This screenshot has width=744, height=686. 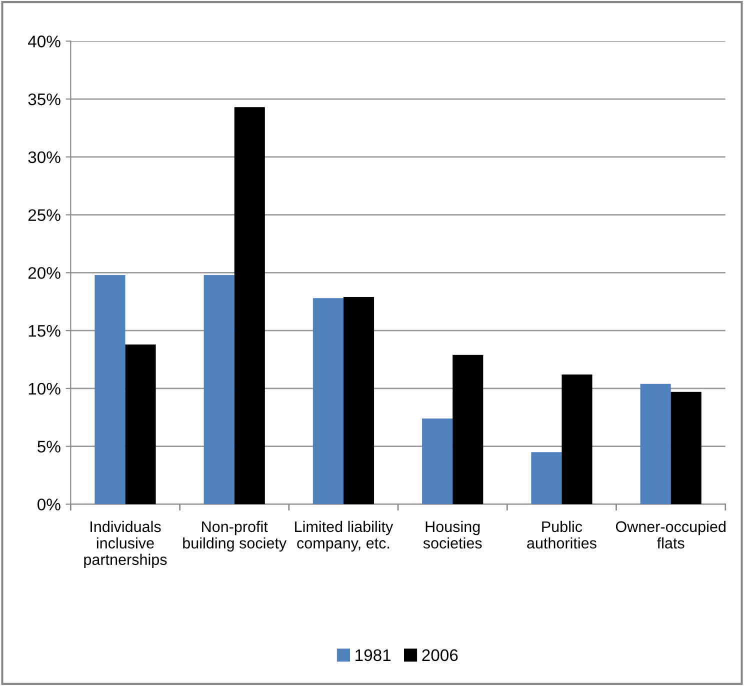 I want to click on x-tick-label: Non-profit building society, so click(x=235, y=536).